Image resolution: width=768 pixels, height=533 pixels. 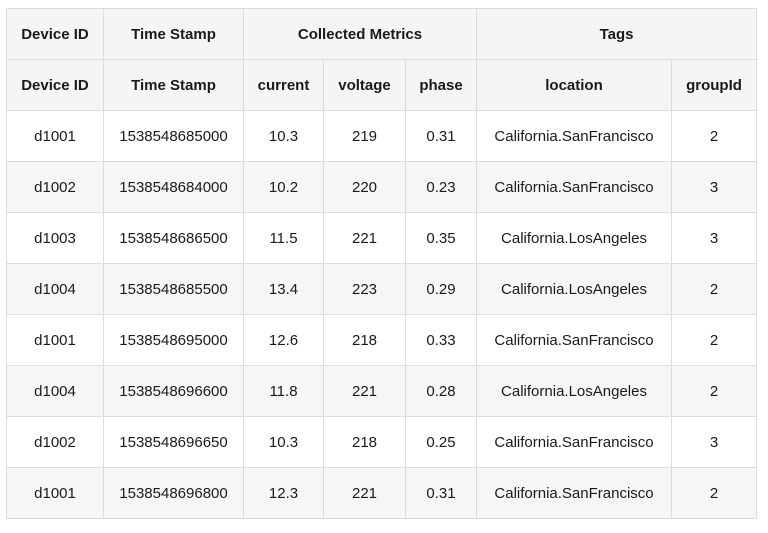 I want to click on voltage-cell: 220, so click(x=364, y=187).